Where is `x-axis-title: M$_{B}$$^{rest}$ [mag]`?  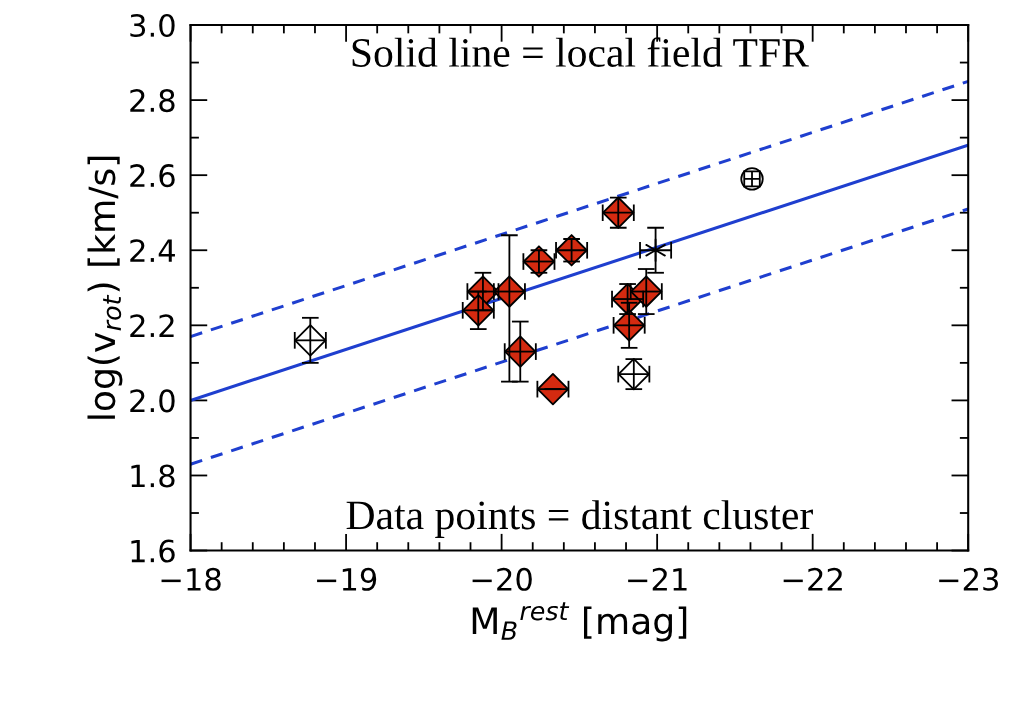
x-axis-title: M$_{B}$$^{rest}$ [mag] is located at coordinates (579, 622).